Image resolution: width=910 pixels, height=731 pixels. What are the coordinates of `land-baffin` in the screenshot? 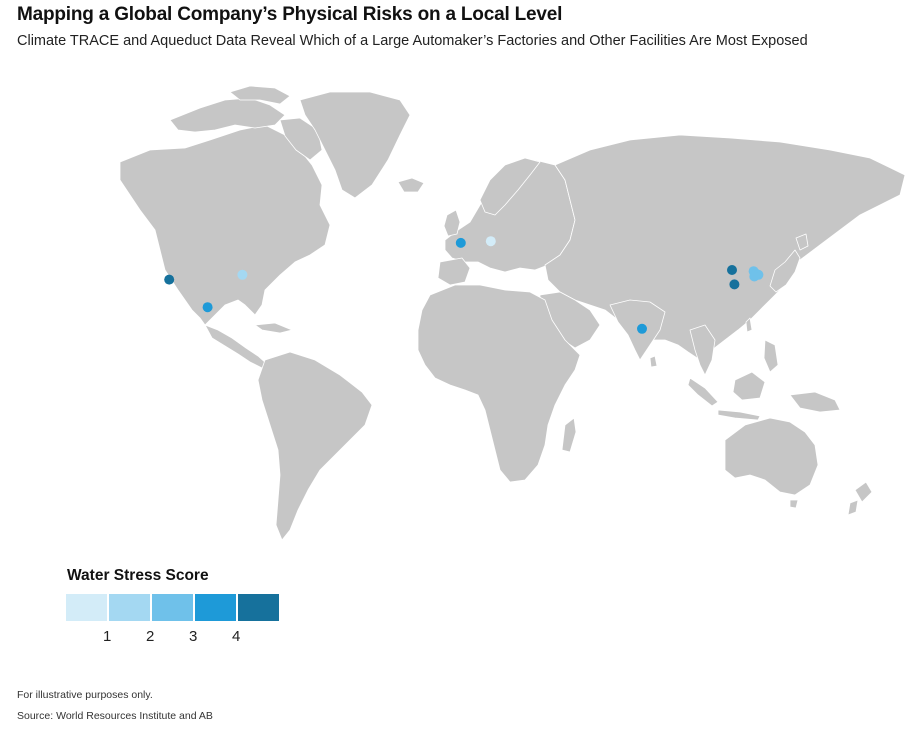 It's located at (301, 139).